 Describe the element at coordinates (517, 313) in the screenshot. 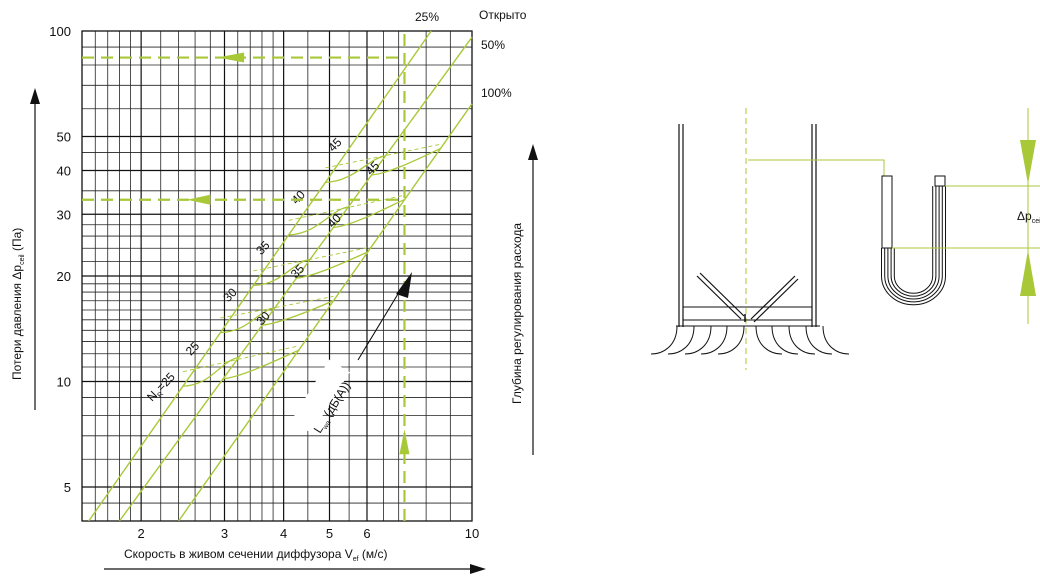

I see `regulation-axis-title: Глубина регулирования расхода` at that location.